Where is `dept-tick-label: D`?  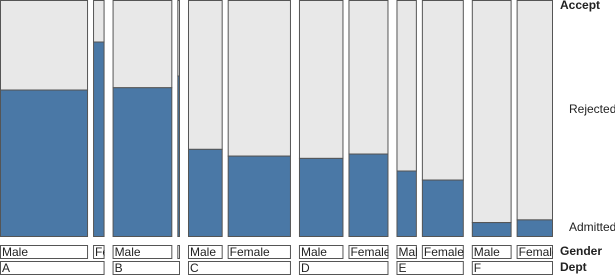 dept-tick-label: D is located at coordinates (305, 268).